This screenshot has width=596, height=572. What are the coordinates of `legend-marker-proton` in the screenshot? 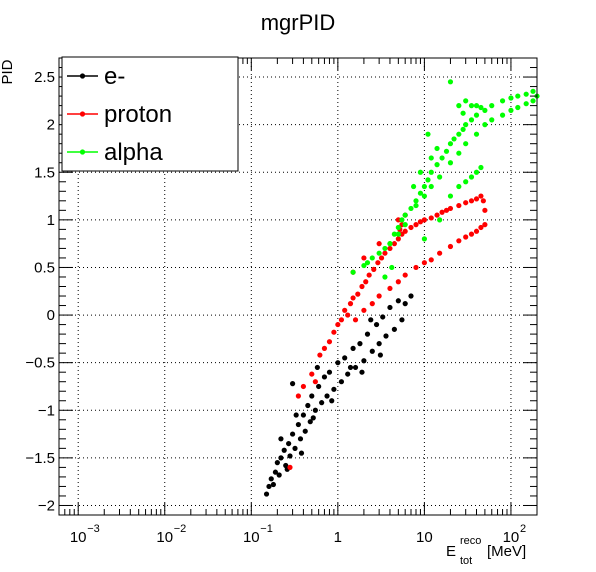 It's located at (82, 114).